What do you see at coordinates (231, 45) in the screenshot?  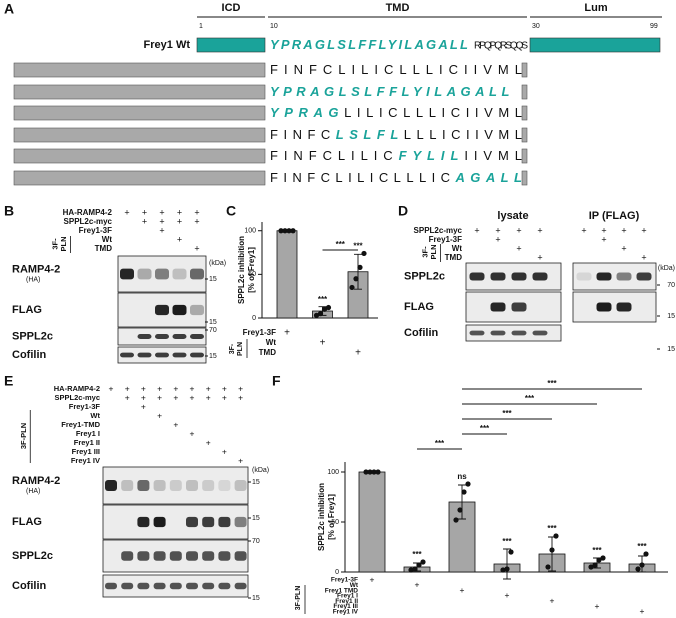 I see `icd-box` at bounding box center [231, 45].